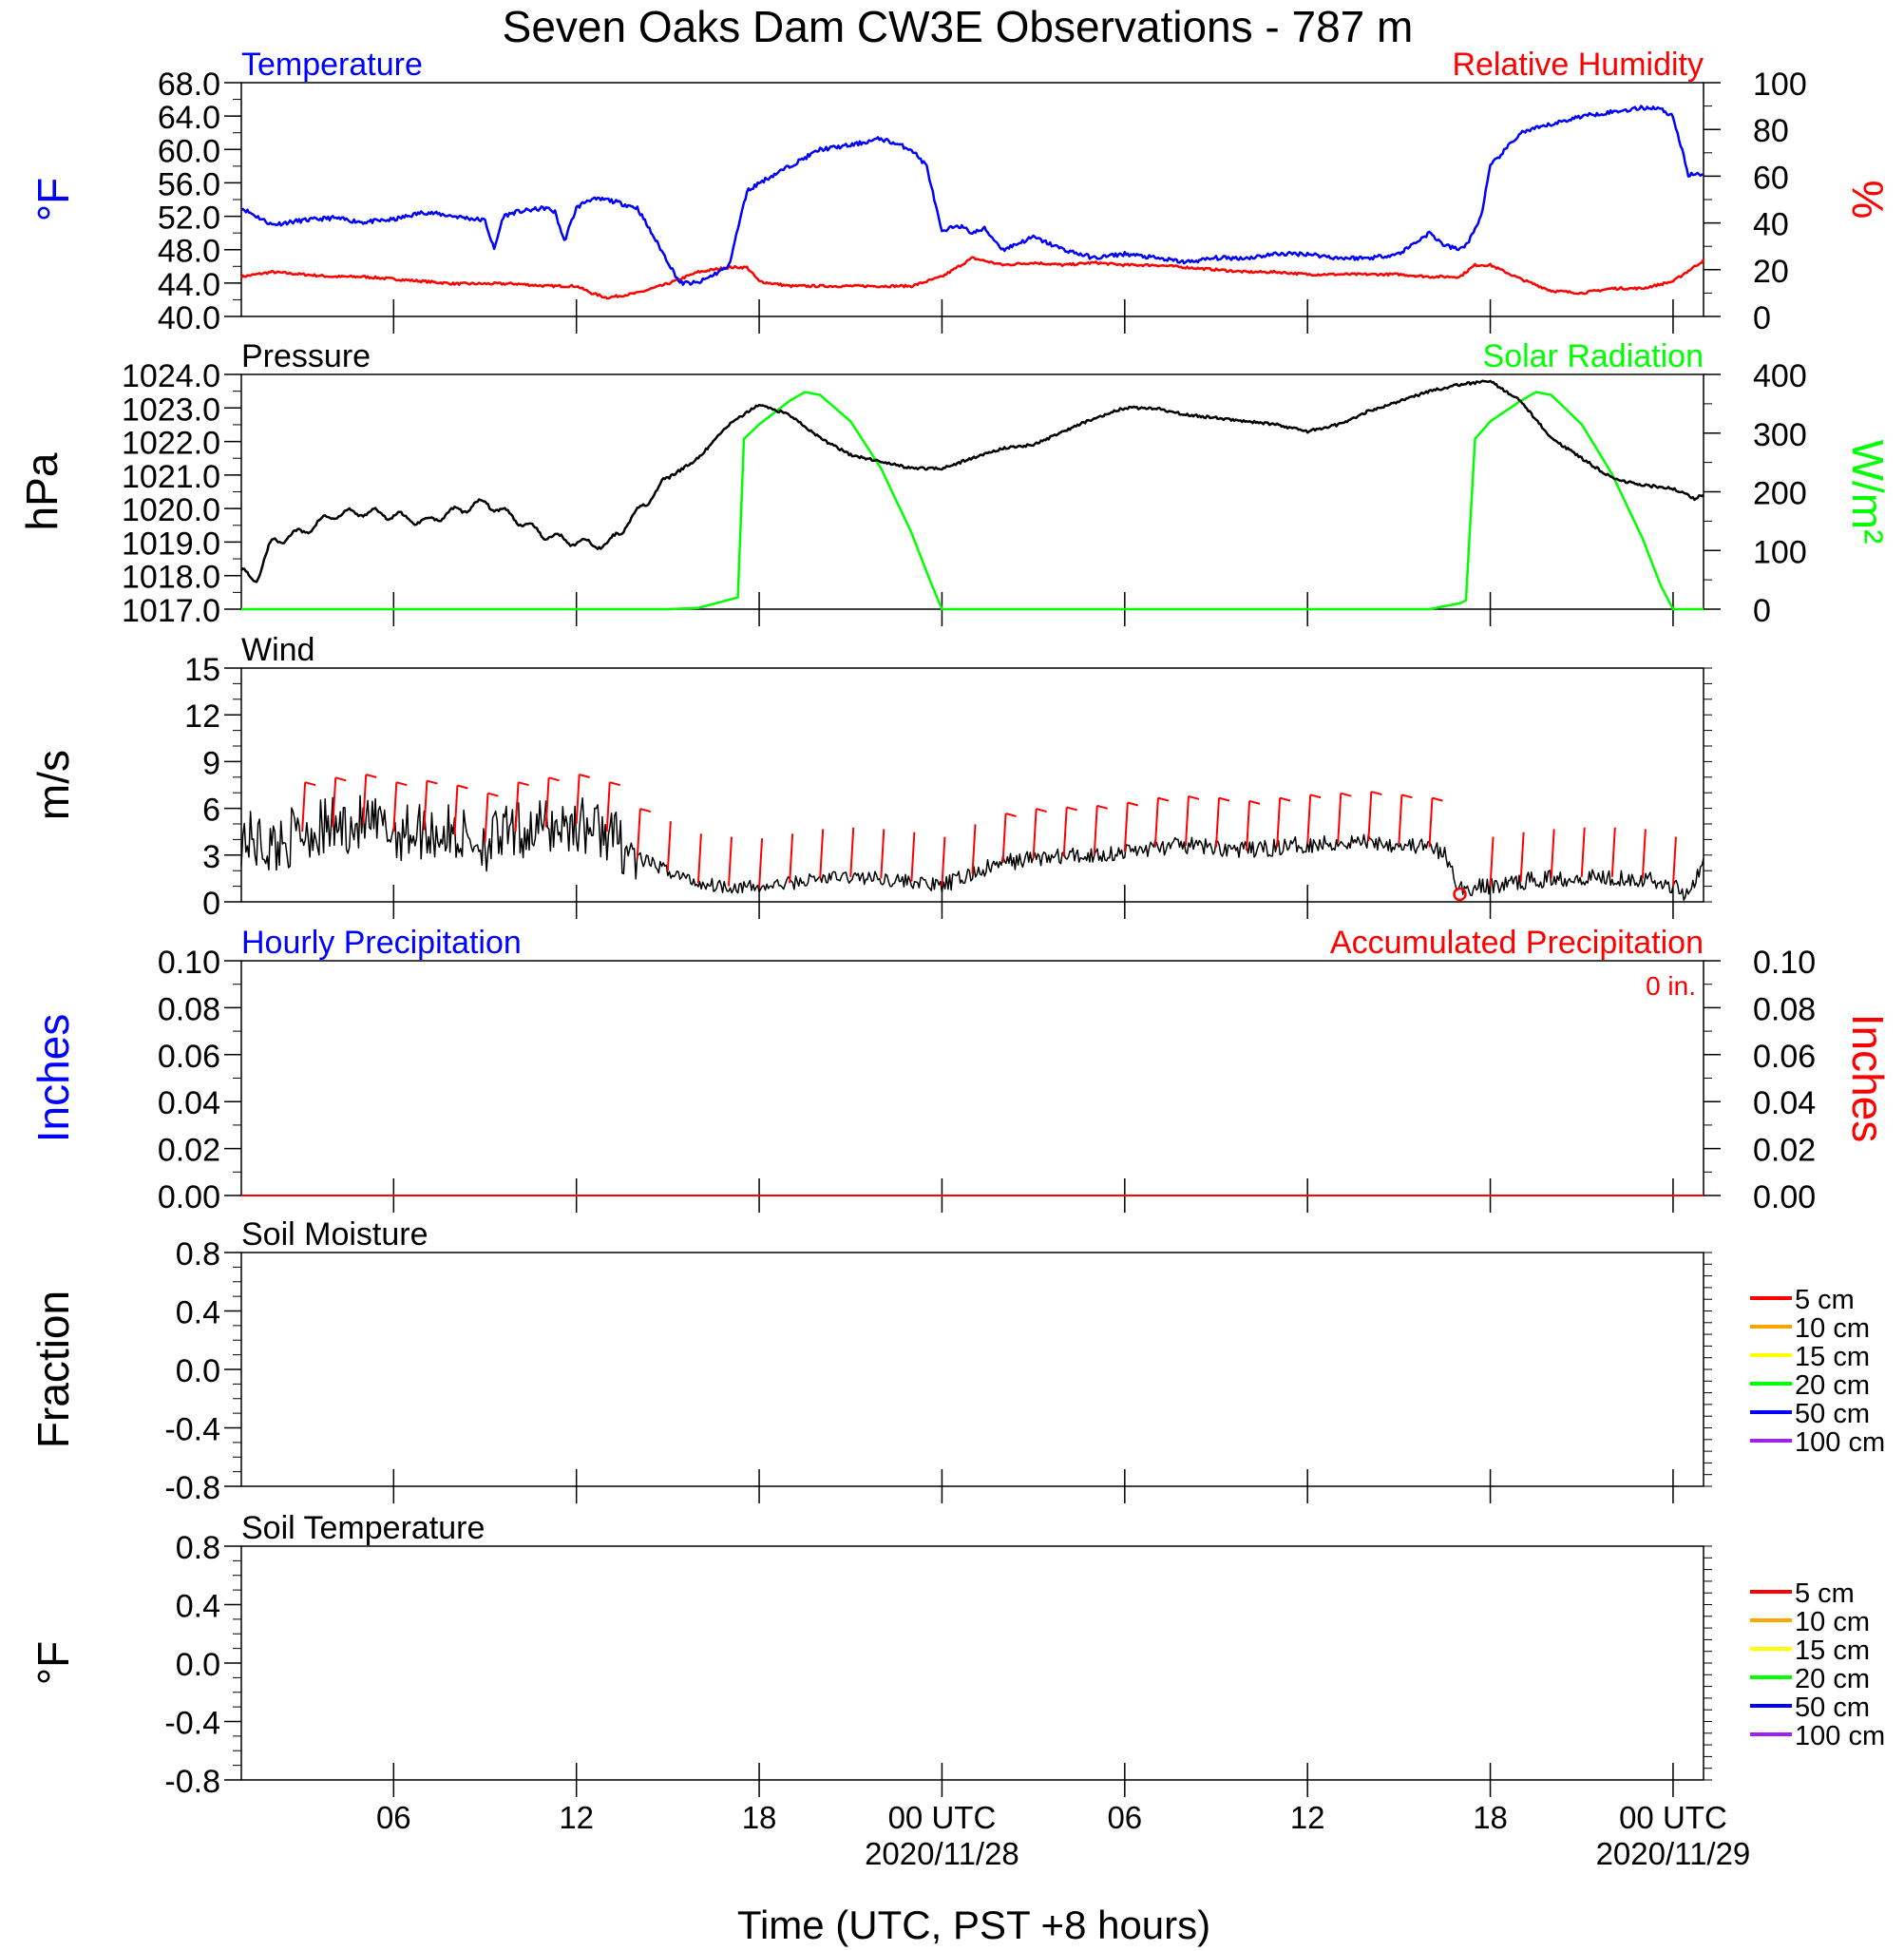  Describe the element at coordinates (974, 1925) in the screenshot. I see `x-axis-title: Time (UTC, PST +8 hours)` at that location.